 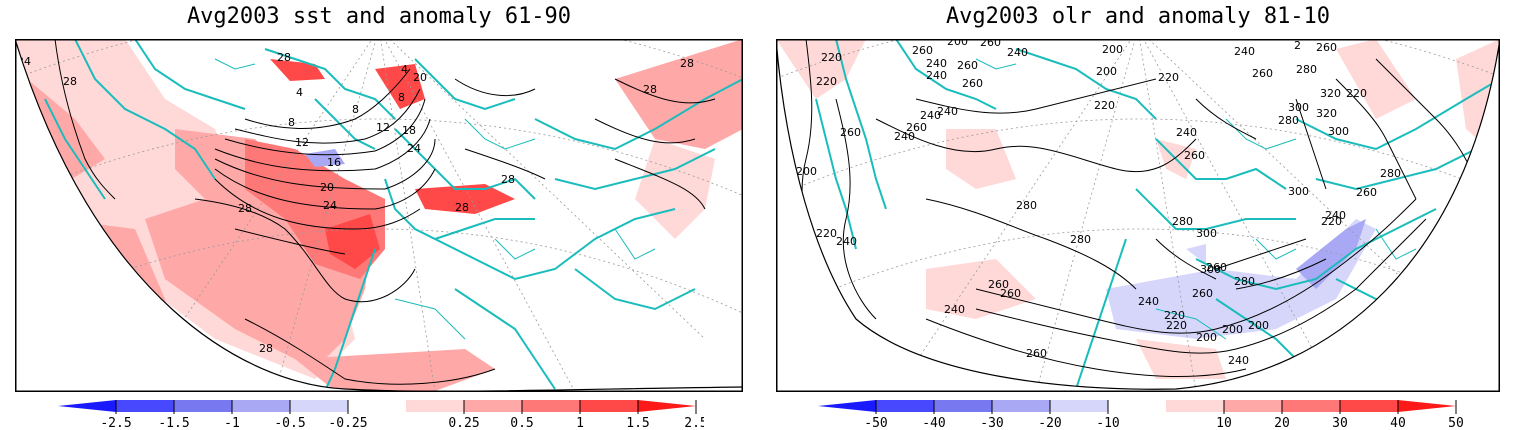 I want to click on contour-label: 2, so click(x=1297, y=45).